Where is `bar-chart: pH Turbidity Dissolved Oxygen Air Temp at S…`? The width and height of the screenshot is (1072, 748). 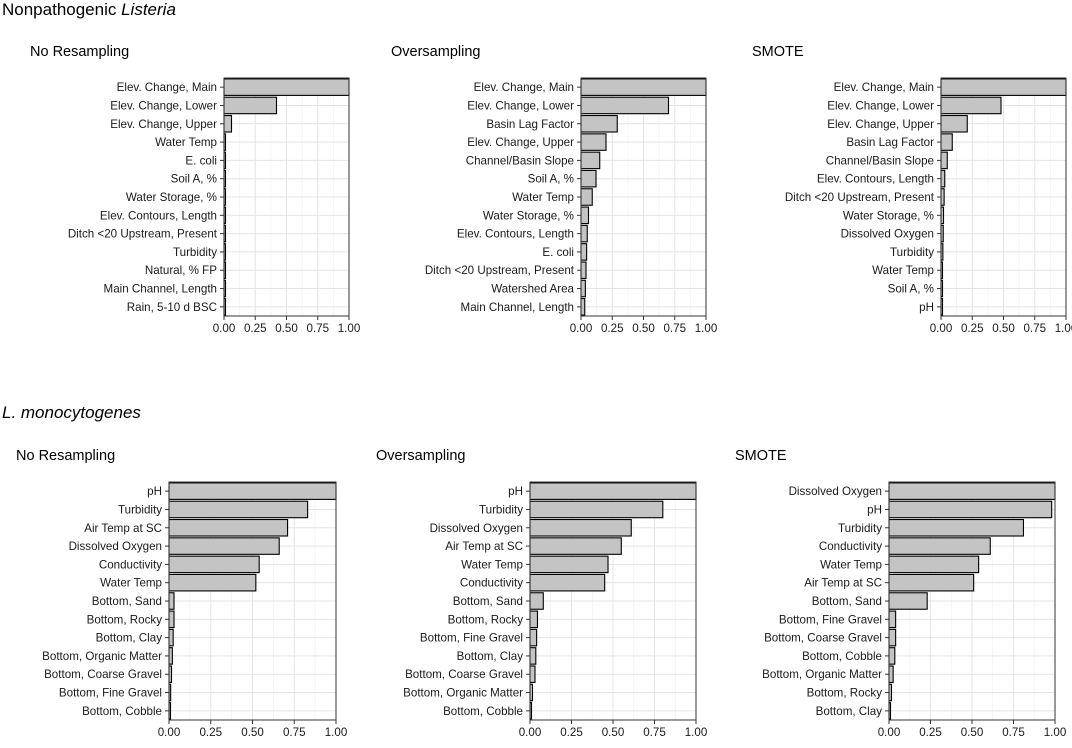
bar-chart: pH Turbidity Dissolved Oxygen Air Temp at S… is located at coordinates (555, 610).